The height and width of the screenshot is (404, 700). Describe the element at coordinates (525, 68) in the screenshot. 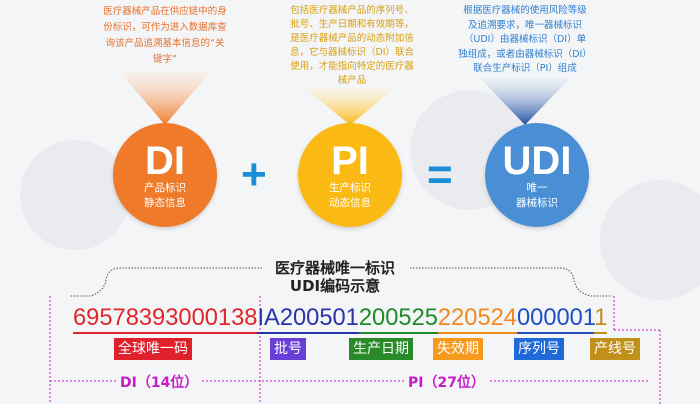

I see `text-line: 联合生产标识（PI）组成` at that location.